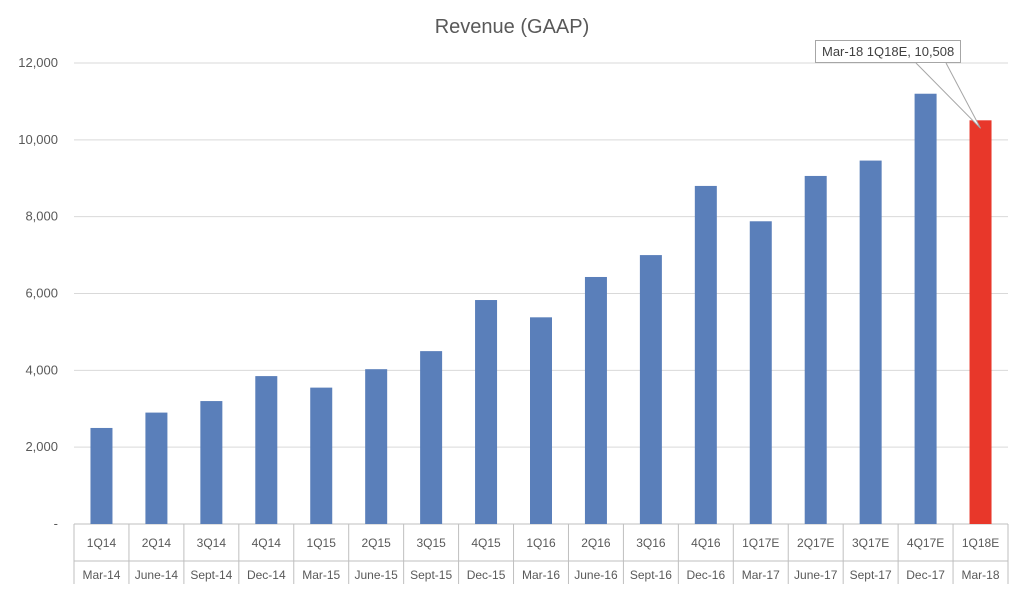  What do you see at coordinates (925, 543) in the screenshot?
I see `x-tick-label: 4Q17E` at bounding box center [925, 543].